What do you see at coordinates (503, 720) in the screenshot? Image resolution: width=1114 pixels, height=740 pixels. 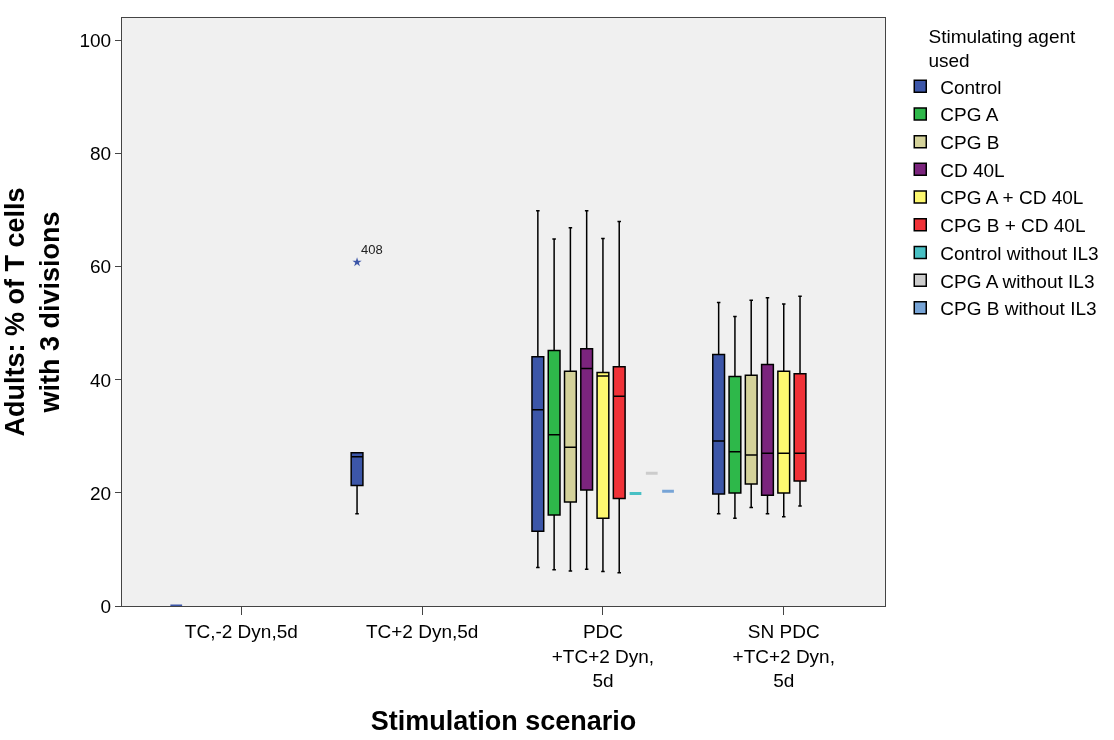 I see `x-axis-title: Stimulation scenario` at bounding box center [503, 720].